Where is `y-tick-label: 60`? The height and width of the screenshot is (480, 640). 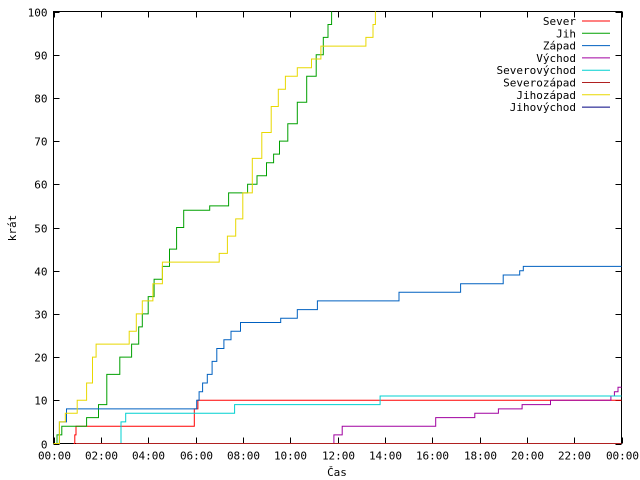 y-tick-label: 60 is located at coordinates (40, 185).